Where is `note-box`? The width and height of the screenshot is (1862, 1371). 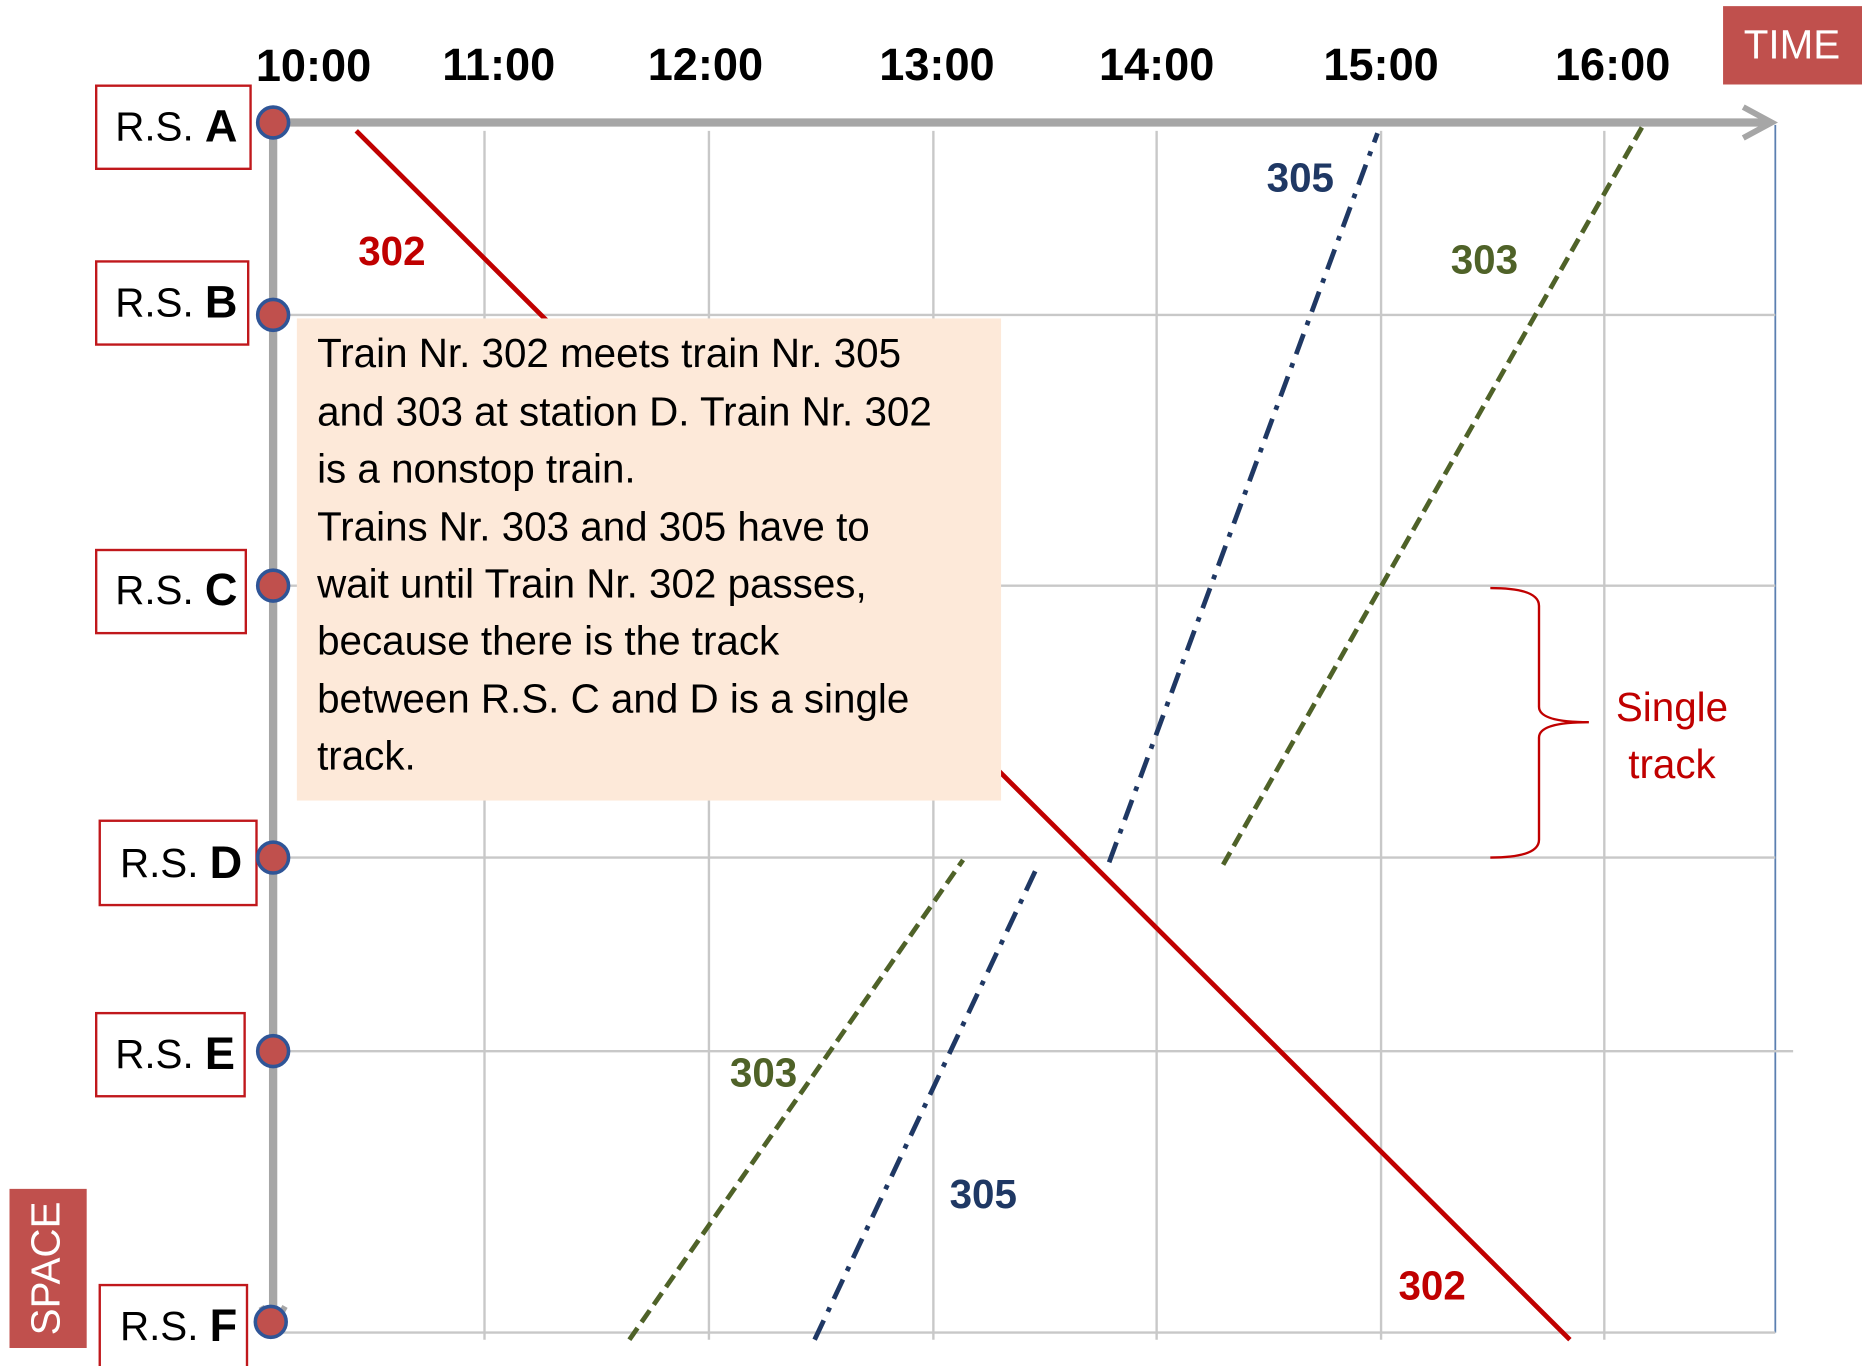 note-box is located at coordinates (649, 559).